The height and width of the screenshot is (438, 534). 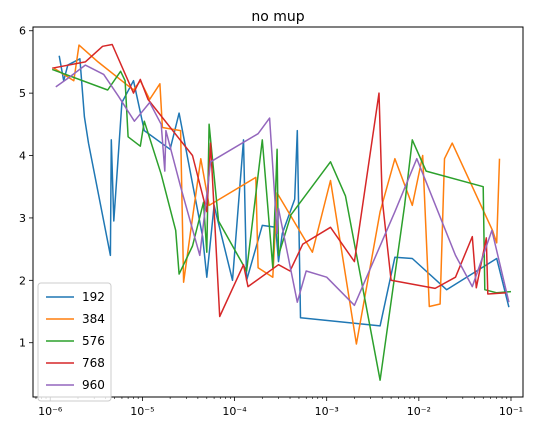 I want to click on y-tick-label: 4, so click(x=22, y=156).